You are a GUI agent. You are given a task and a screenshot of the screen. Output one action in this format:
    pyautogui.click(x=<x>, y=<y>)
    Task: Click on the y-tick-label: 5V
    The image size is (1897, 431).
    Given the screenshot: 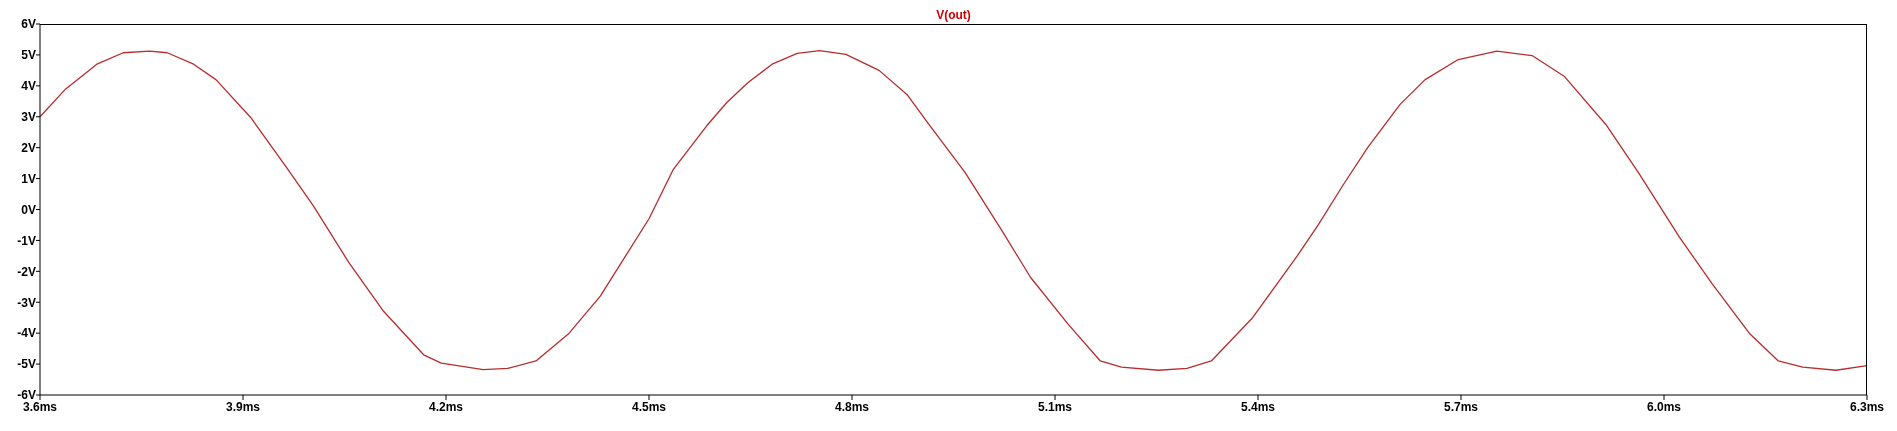 What is the action you would take?
    pyautogui.click(x=28, y=55)
    